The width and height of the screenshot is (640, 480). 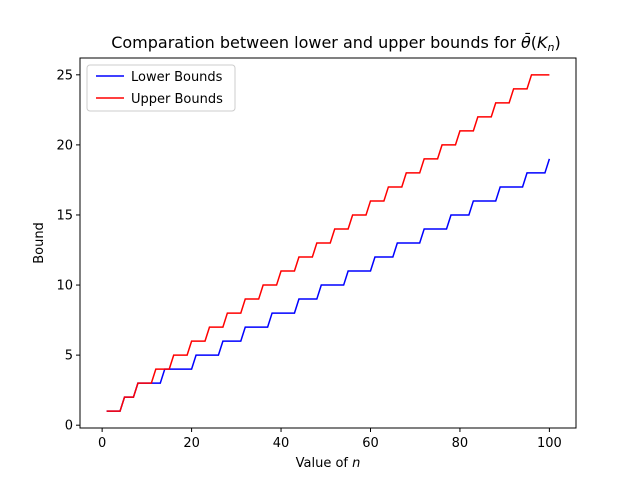 I want to click on y-axis-ticks: 0 5 10 15 20 25, so click(x=68, y=251).